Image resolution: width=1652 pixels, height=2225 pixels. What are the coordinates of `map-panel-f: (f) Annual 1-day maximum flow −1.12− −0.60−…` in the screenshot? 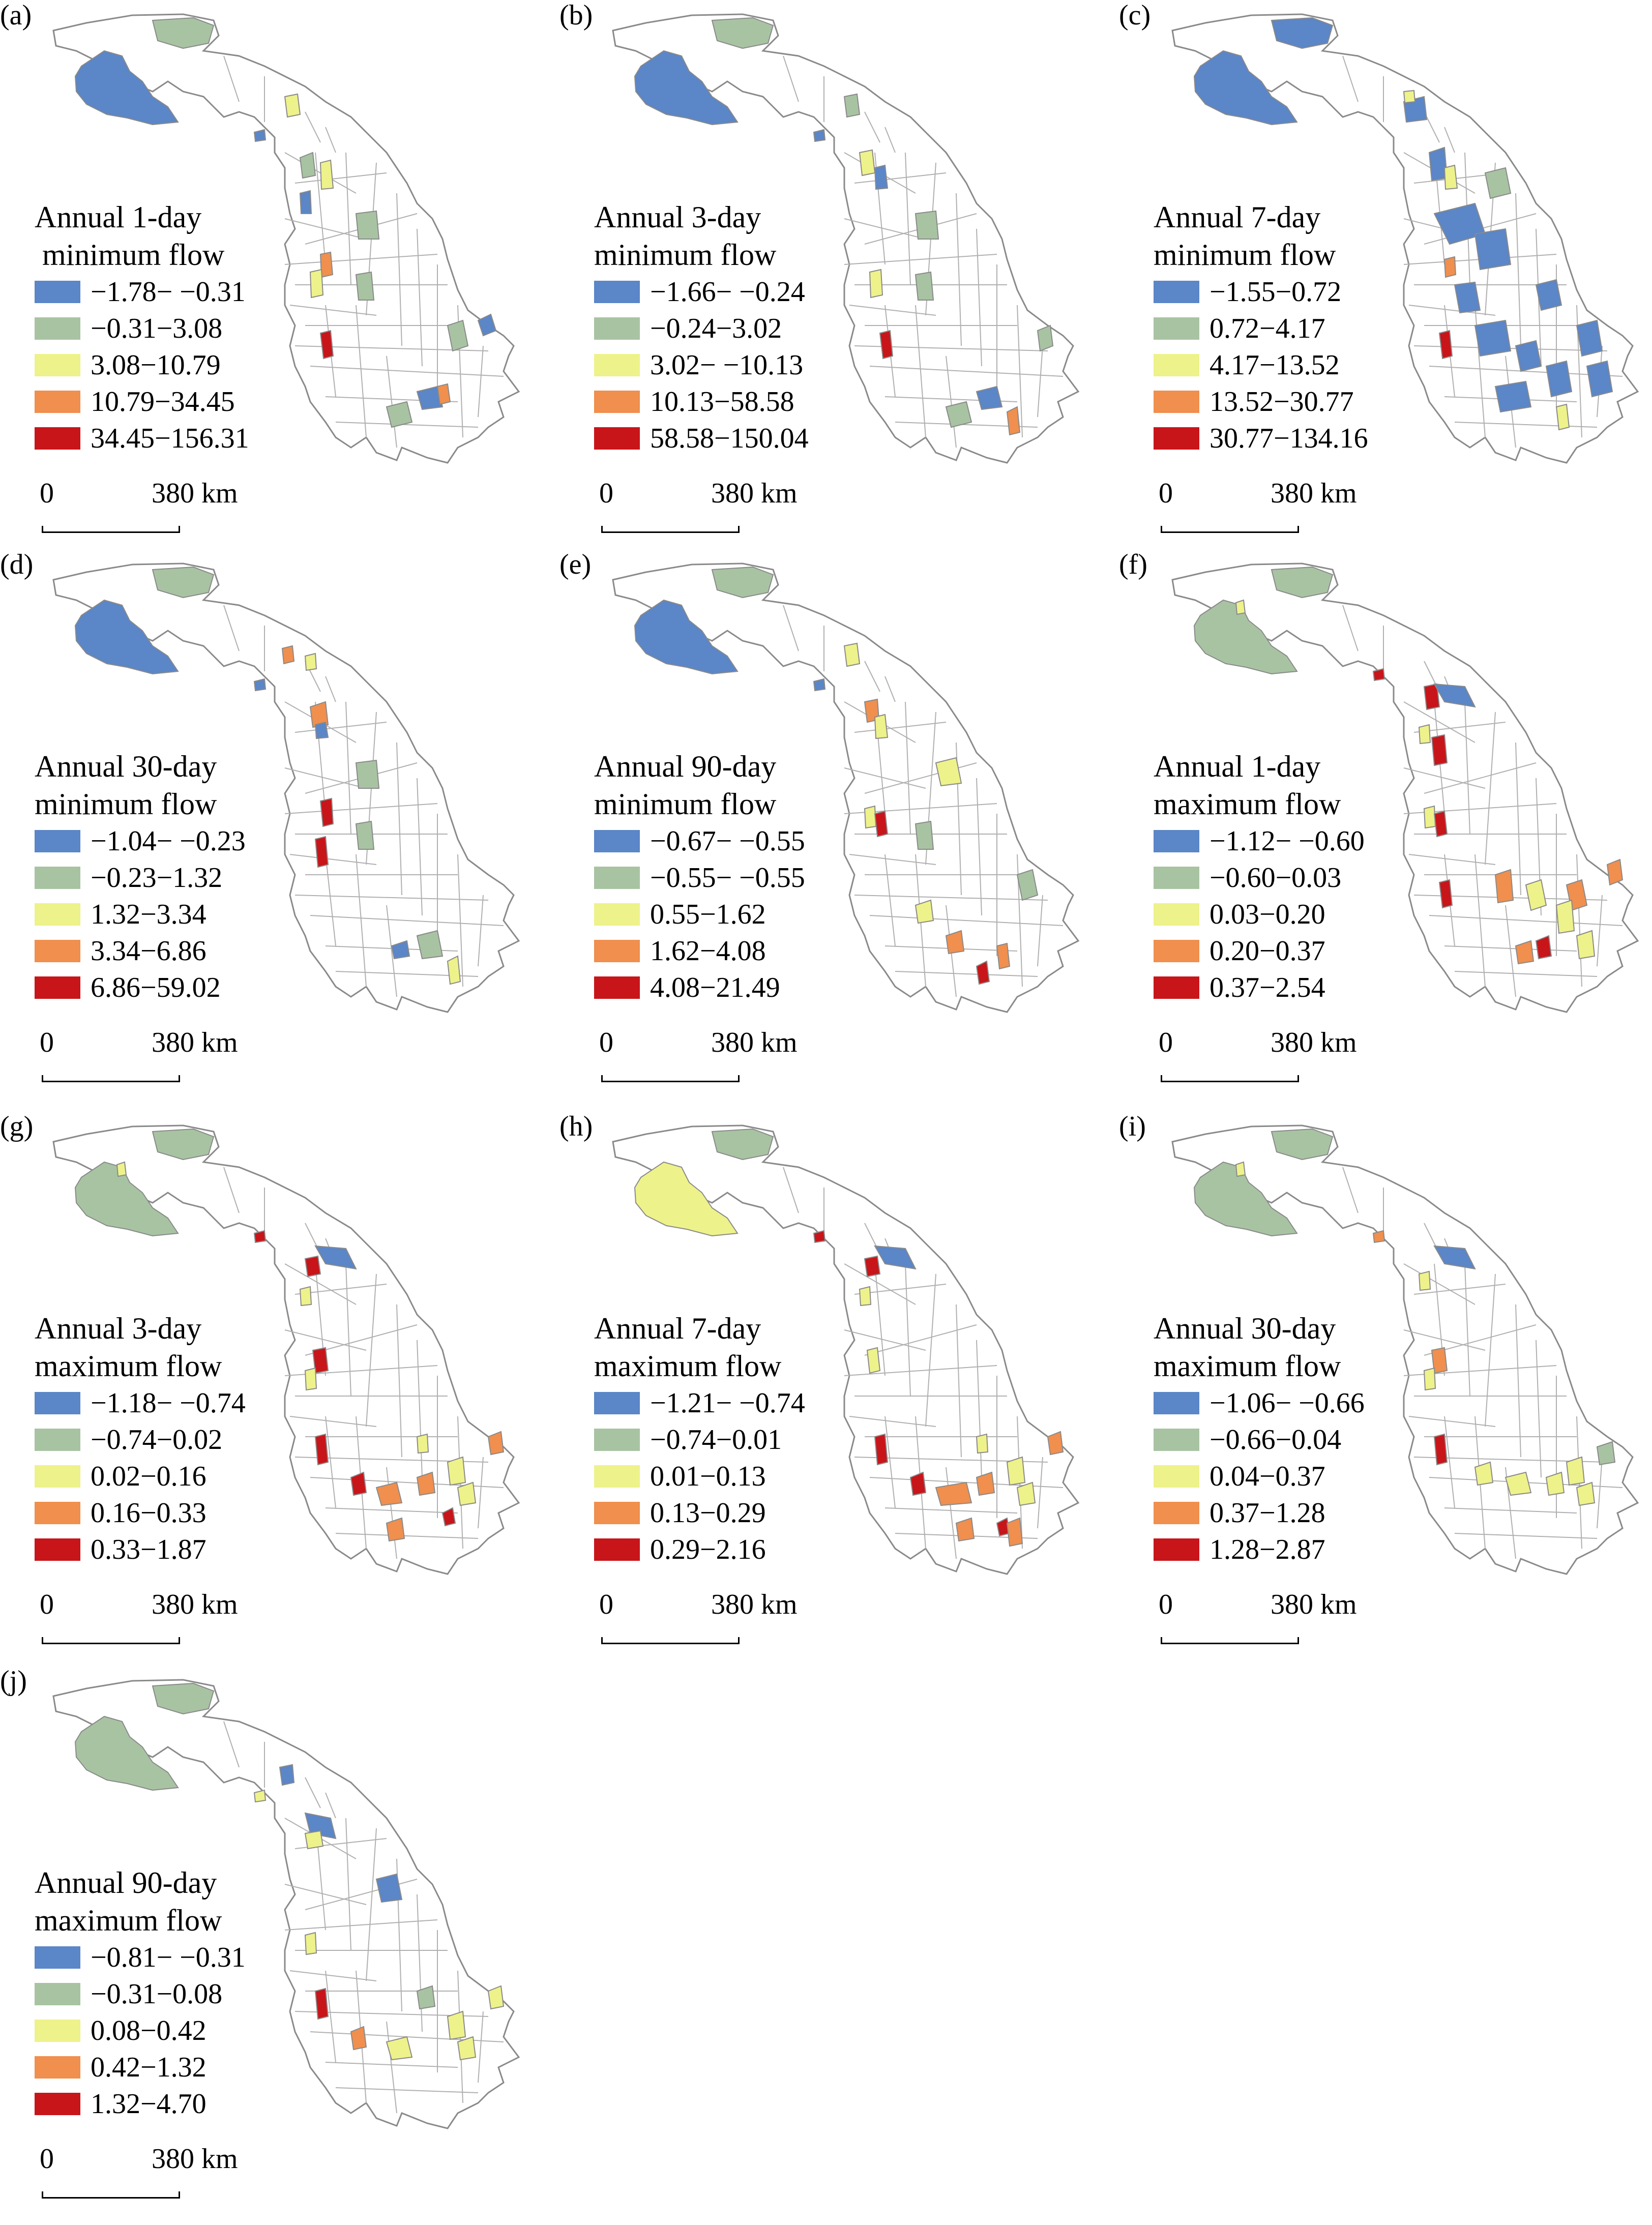 It's located at (1385, 829).